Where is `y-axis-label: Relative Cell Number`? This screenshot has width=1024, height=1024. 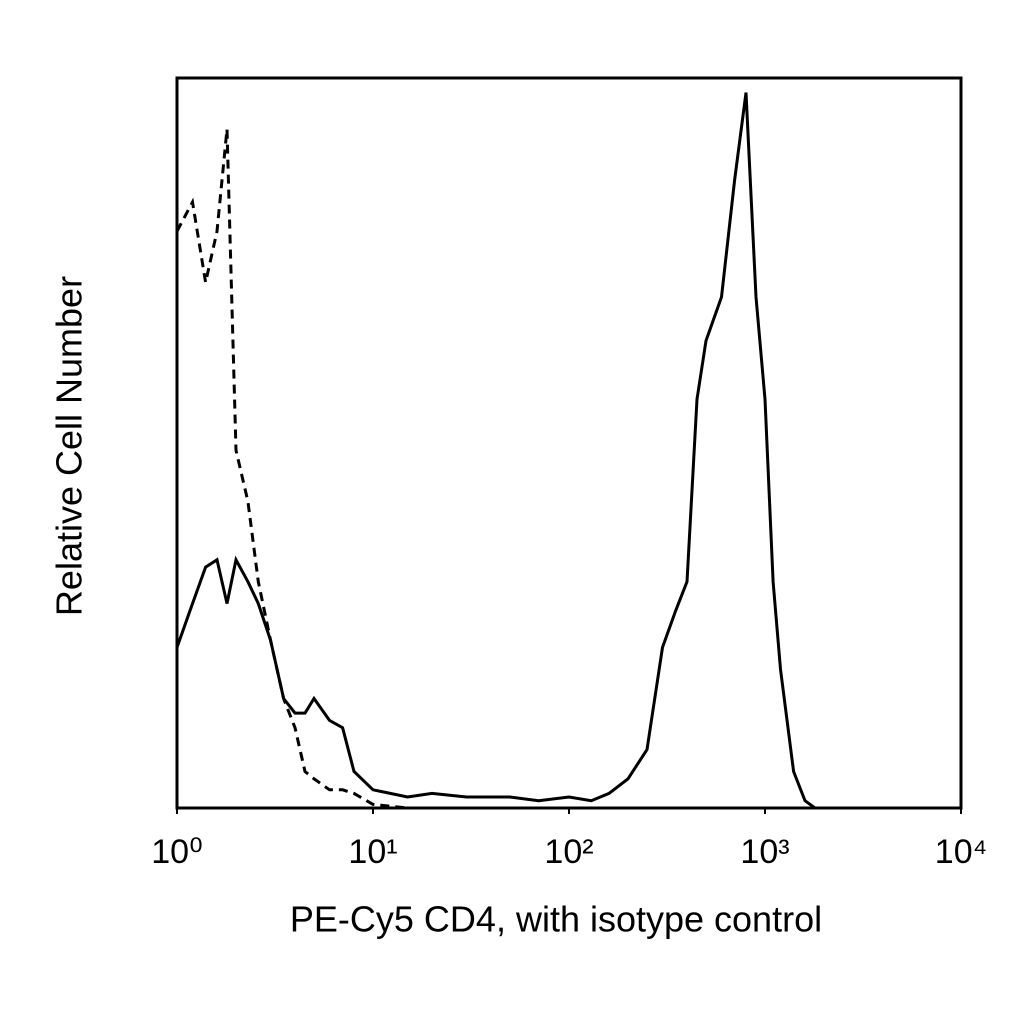 y-axis-label: Relative Cell Number is located at coordinates (69, 446).